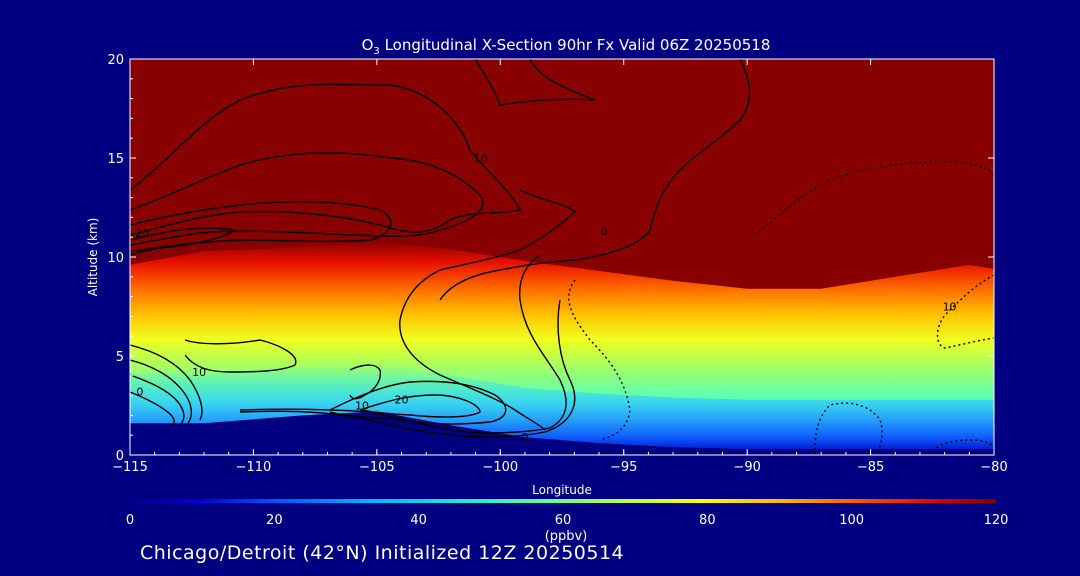 Image resolution: width=1080 pixels, height=576 pixels. Describe the element at coordinates (418, 520) in the screenshot. I see `colorbar-tick-label: 40` at that location.